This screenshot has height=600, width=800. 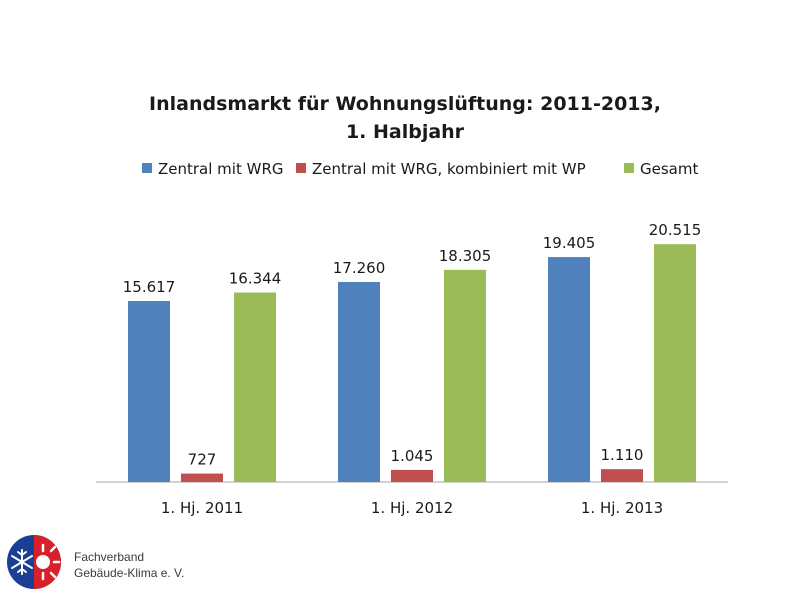 What do you see at coordinates (202, 508) in the screenshot?
I see `x-tick-label-2011: 1. Hj. 2011` at bounding box center [202, 508].